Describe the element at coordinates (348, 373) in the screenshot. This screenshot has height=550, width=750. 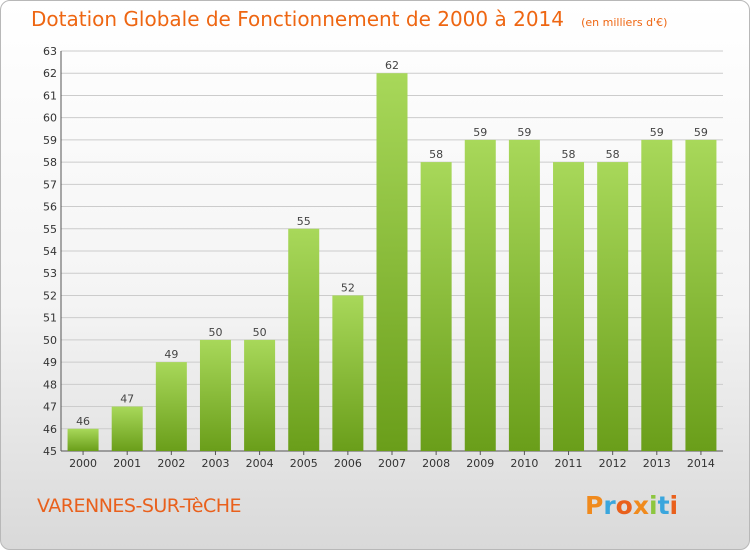
I see `bar-2006` at that location.